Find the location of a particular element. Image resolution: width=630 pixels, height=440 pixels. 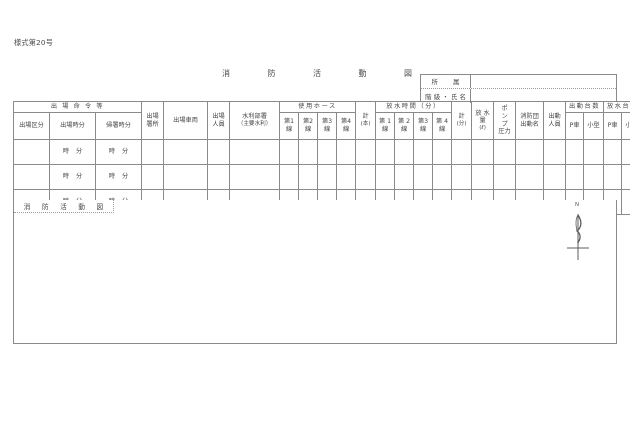

form-number-label: 様式第20号 is located at coordinates (34, 42).